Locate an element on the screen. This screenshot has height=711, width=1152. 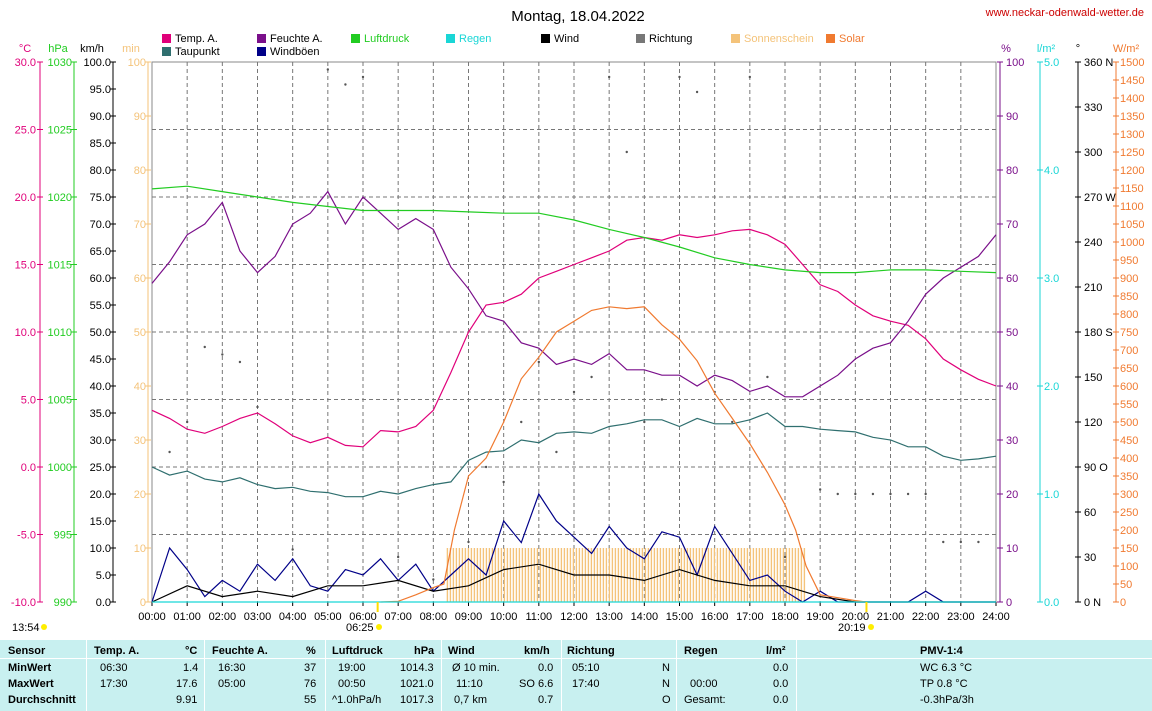
press-trend: ^1.0hPa/h is located at coordinates (357, 700).